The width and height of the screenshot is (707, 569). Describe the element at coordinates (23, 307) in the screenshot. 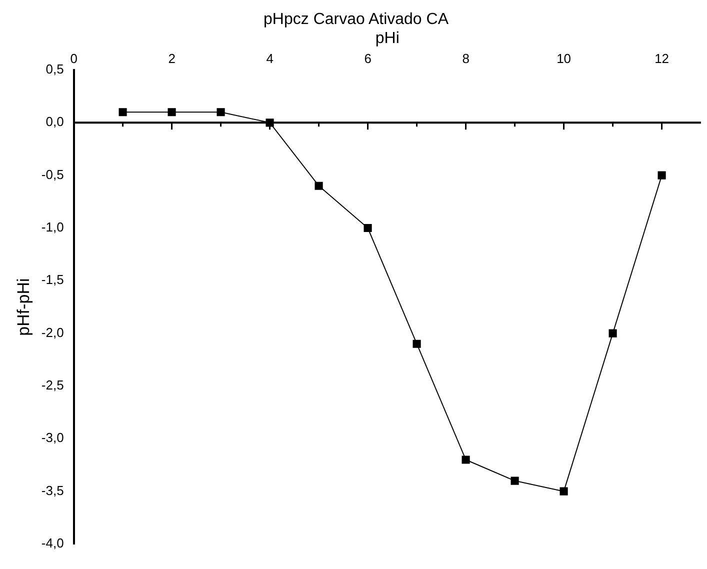

I see `y-axis-title: pHf-pHi` at that location.